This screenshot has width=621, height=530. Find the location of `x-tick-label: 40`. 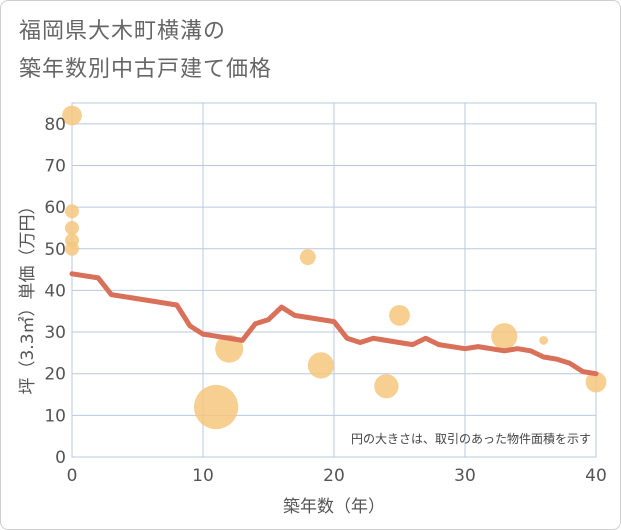

x-tick-label: 40 is located at coordinates (596, 476).